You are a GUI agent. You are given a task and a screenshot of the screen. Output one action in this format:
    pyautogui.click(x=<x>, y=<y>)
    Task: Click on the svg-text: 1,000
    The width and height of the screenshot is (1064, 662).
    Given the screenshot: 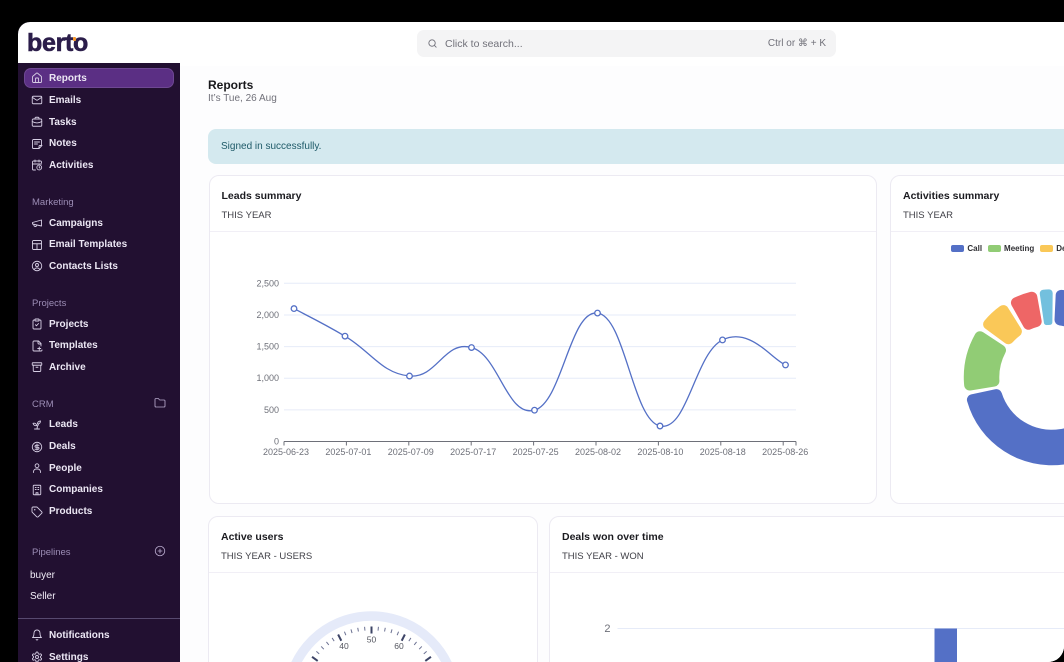 What is the action you would take?
    pyautogui.click(x=267, y=378)
    